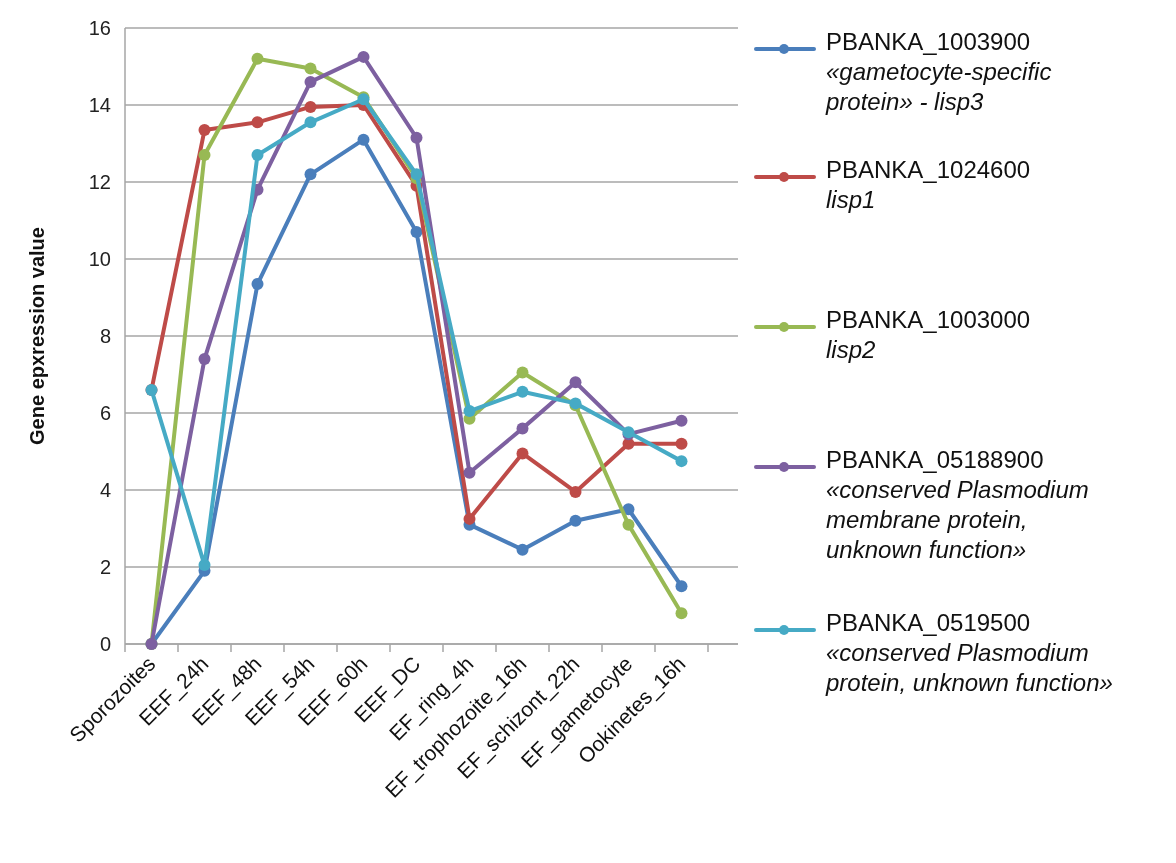  Describe the element at coordinates (37, 336) in the screenshot. I see `y-axis-title: Gene epxression value` at that location.